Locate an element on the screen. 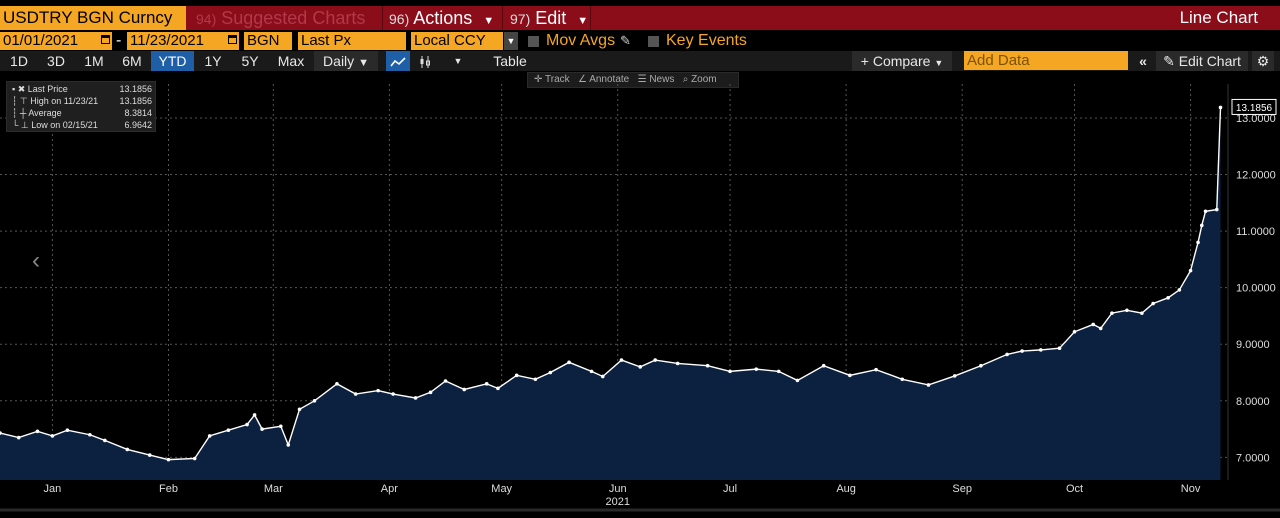 The image size is (1280, 518). header-bar is located at coordinates (640, 18).